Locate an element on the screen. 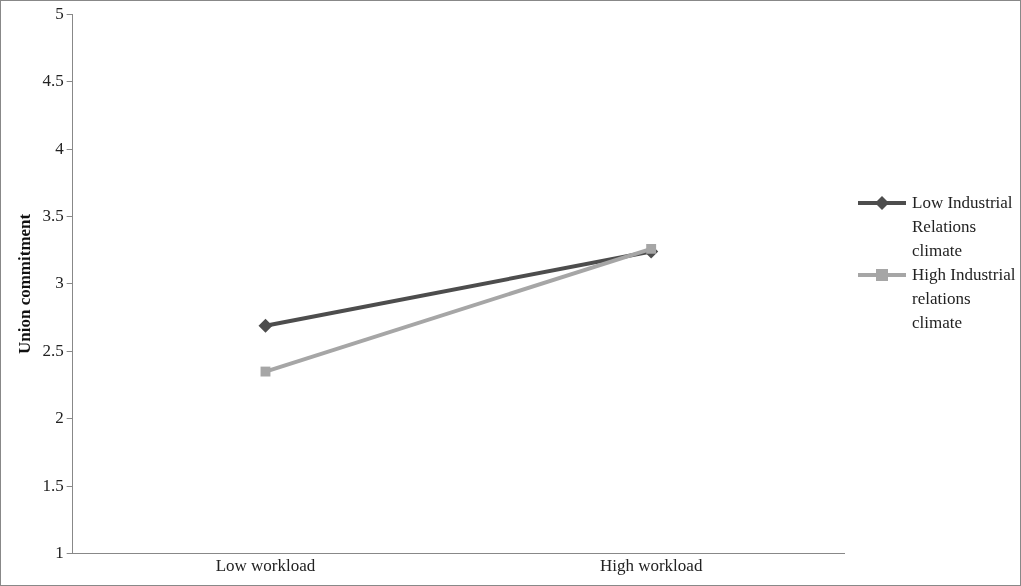 The height and width of the screenshot is (586, 1021). y-tick-label: 2.5 is located at coordinates (53, 350).